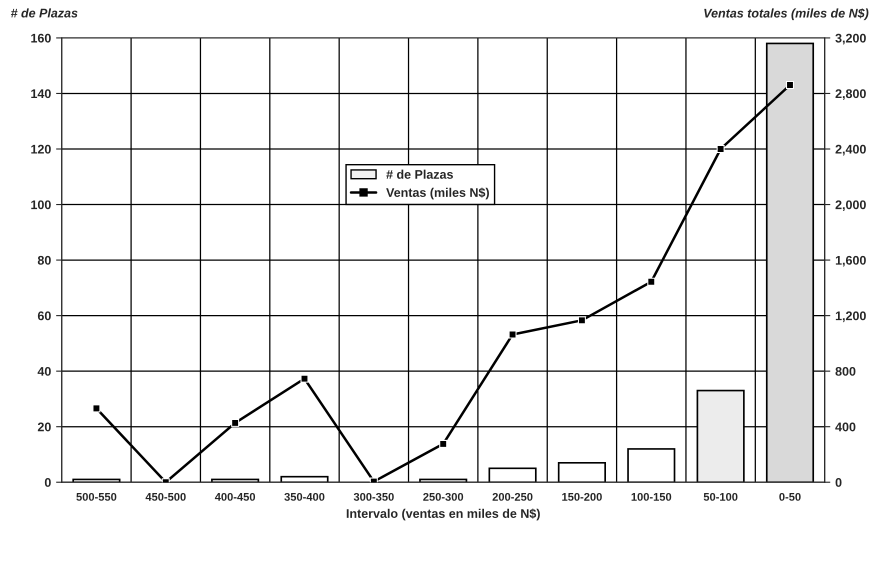 The image size is (882, 566). What do you see at coordinates (443, 514) in the screenshot?
I see `x-axis-title: Intervalo (ventas en miles de N$)` at bounding box center [443, 514].